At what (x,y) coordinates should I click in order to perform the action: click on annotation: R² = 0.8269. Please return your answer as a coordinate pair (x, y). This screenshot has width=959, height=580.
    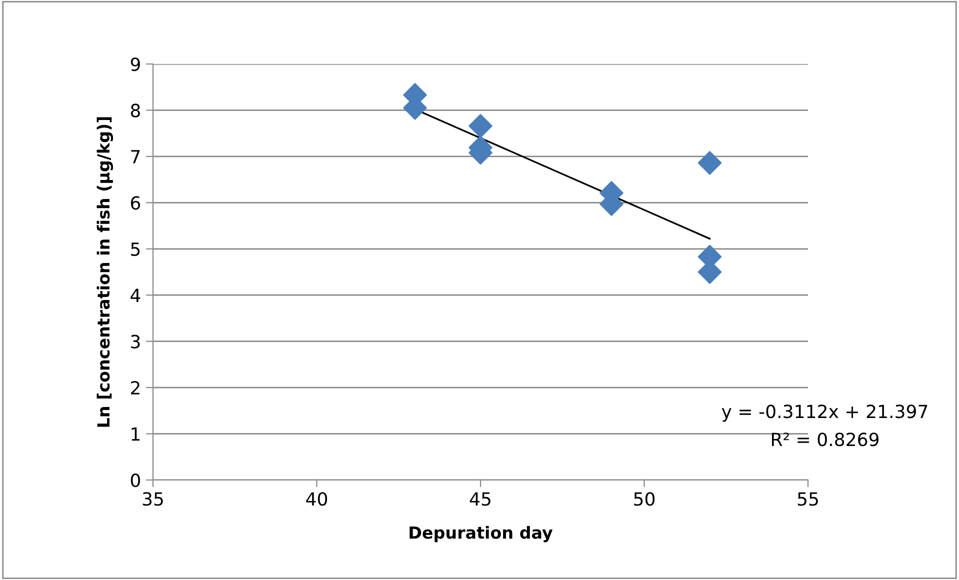
    Looking at the image, I should click on (825, 439).